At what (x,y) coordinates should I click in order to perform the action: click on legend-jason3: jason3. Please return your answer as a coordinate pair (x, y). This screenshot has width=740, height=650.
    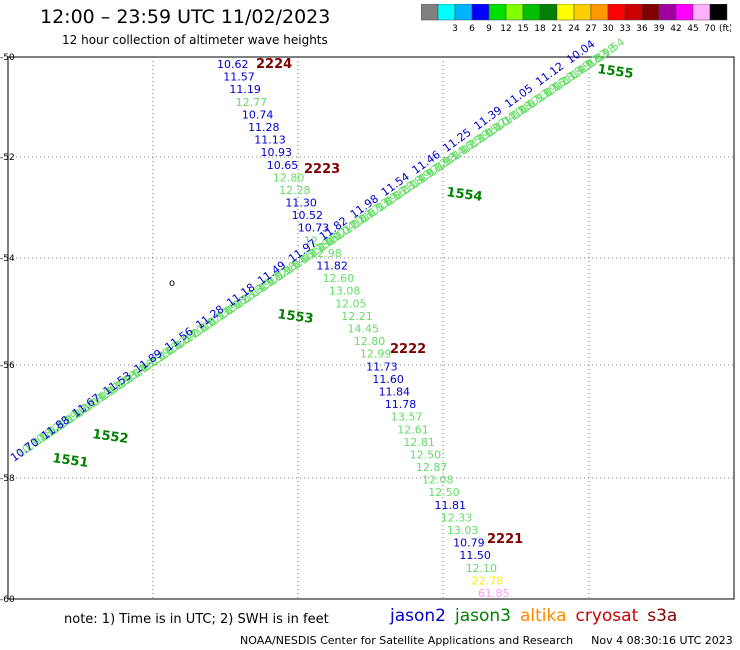
    Looking at the image, I should click on (483, 616).